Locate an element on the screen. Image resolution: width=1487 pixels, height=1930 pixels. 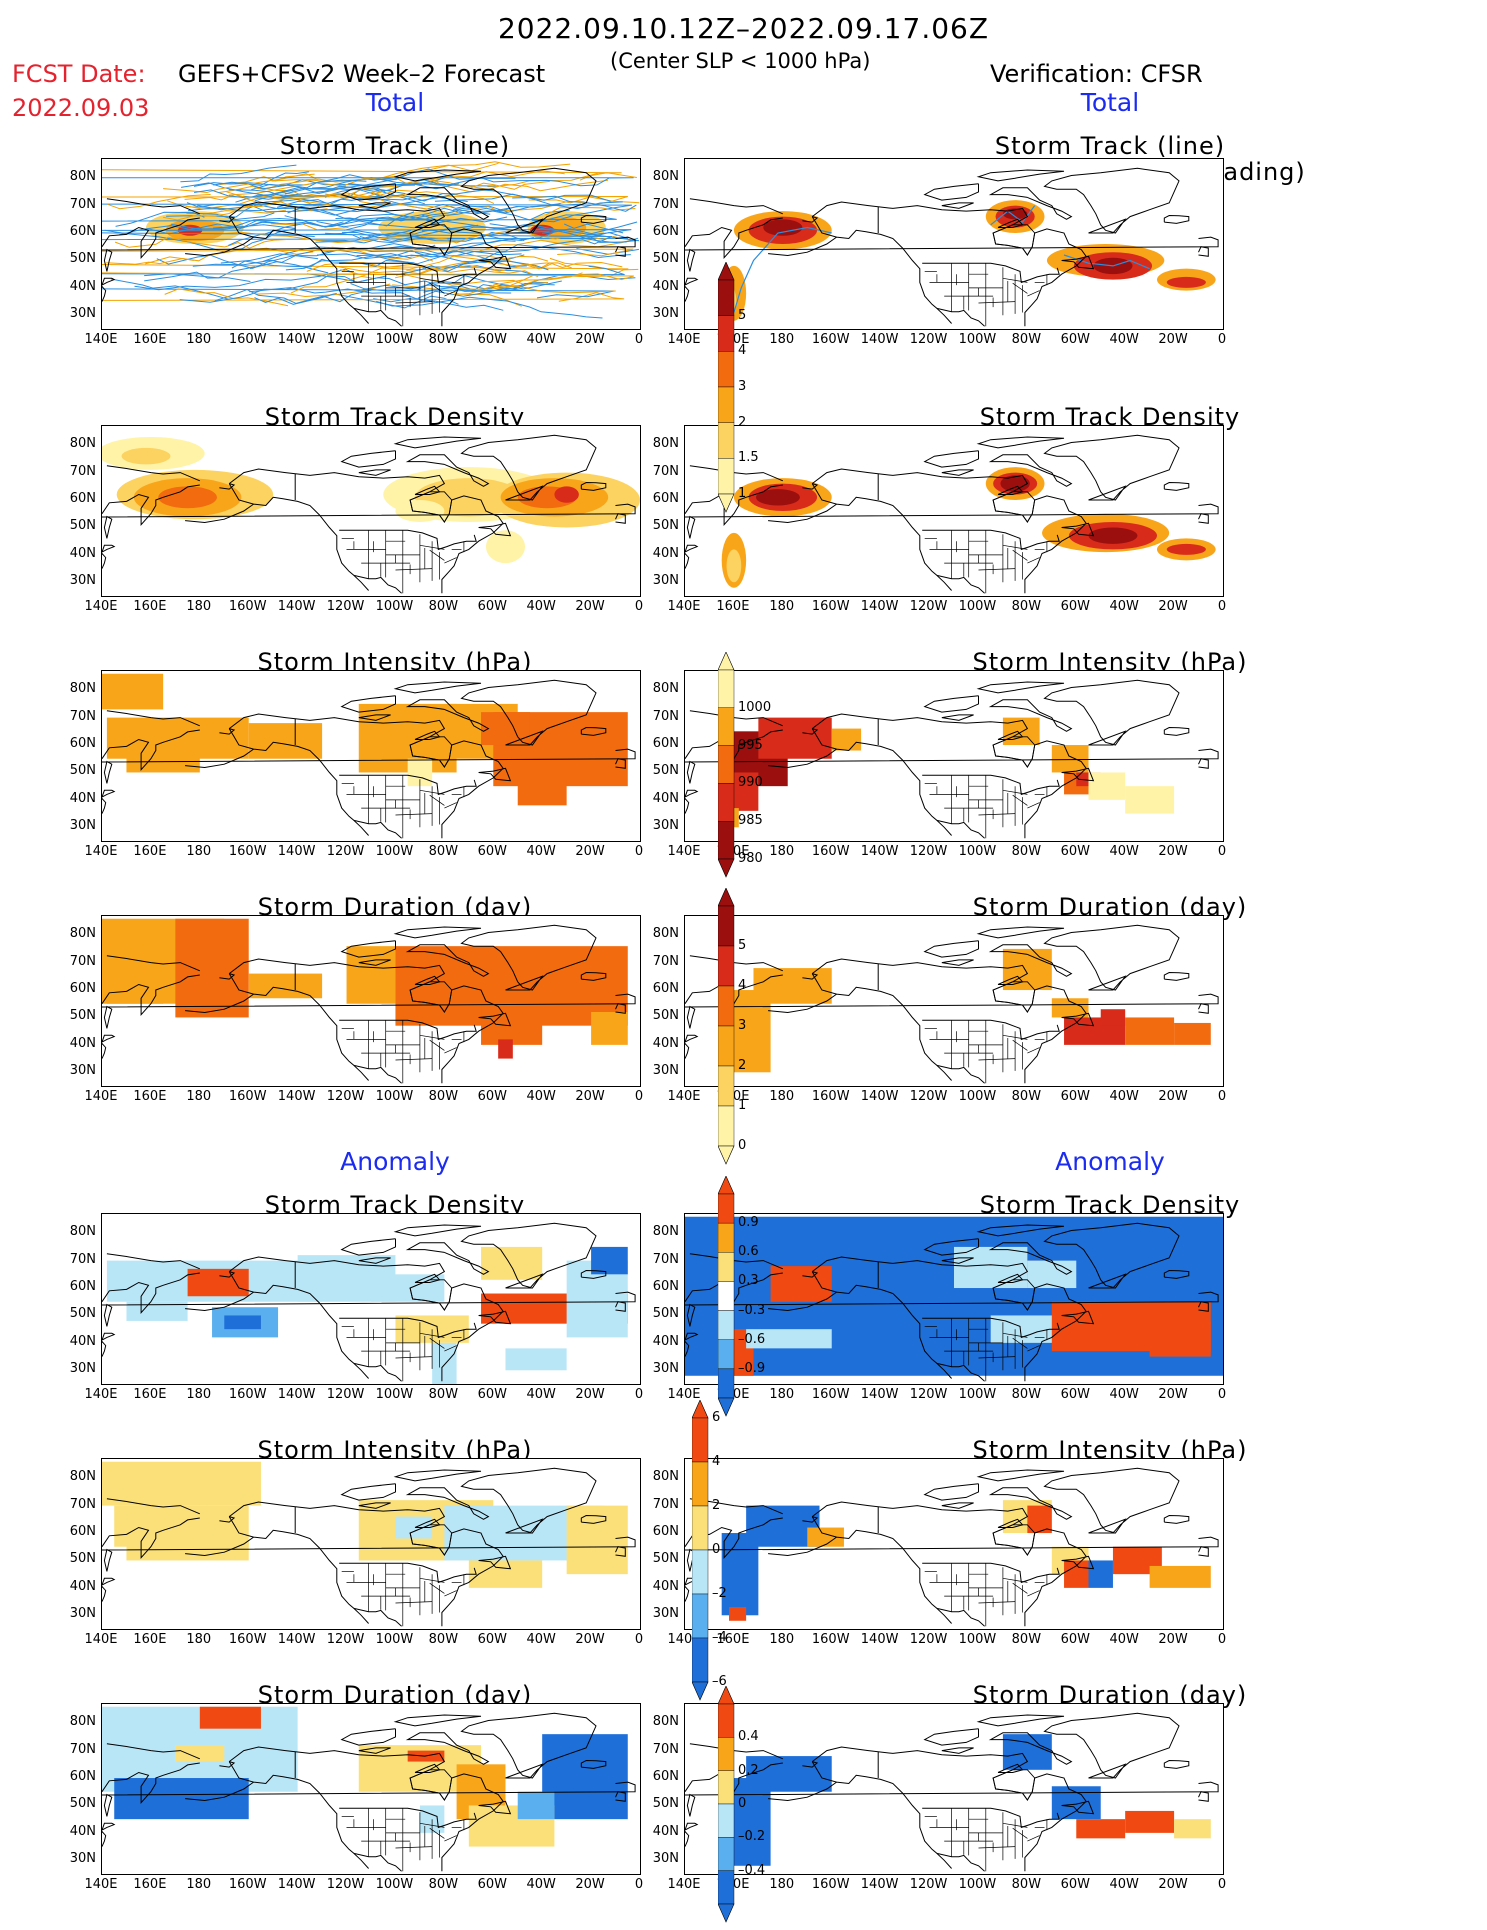
colorbar-label: –6 is located at coordinates (719, 1681).